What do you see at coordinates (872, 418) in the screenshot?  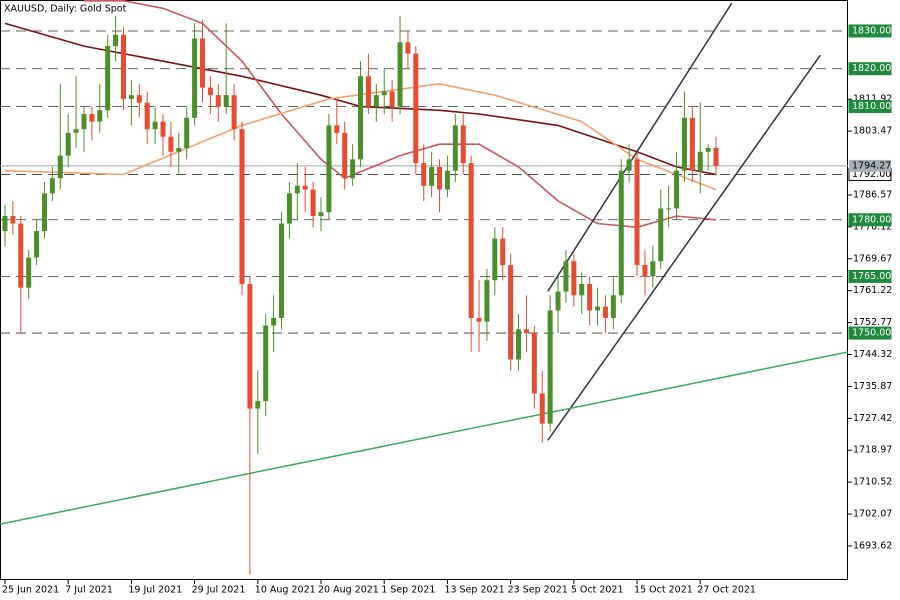 I see `y-tick-label: 1727.42` at bounding box center [872, 418].